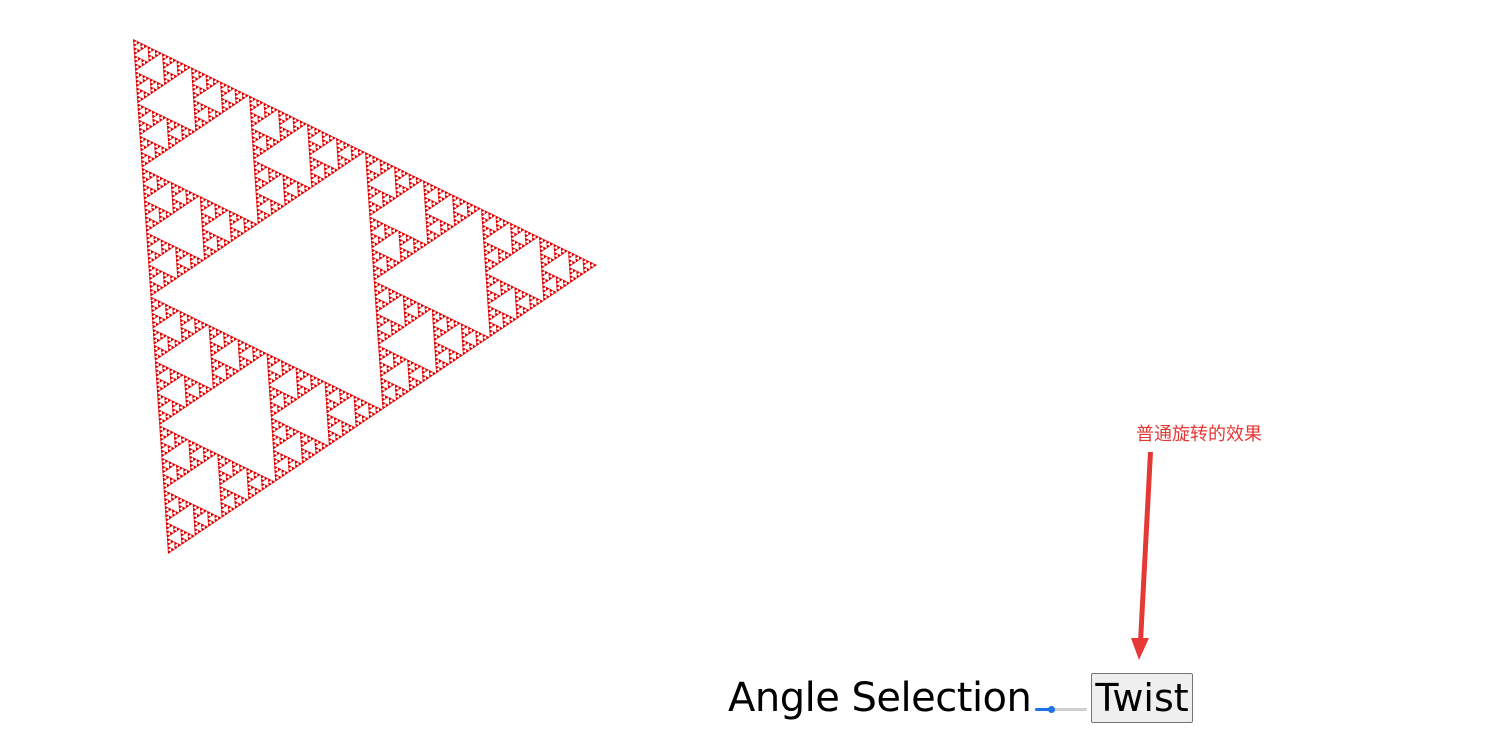 The height and width of the screenshot is (750, 1509). I want to click on angle-slider, so click(1061, 709).